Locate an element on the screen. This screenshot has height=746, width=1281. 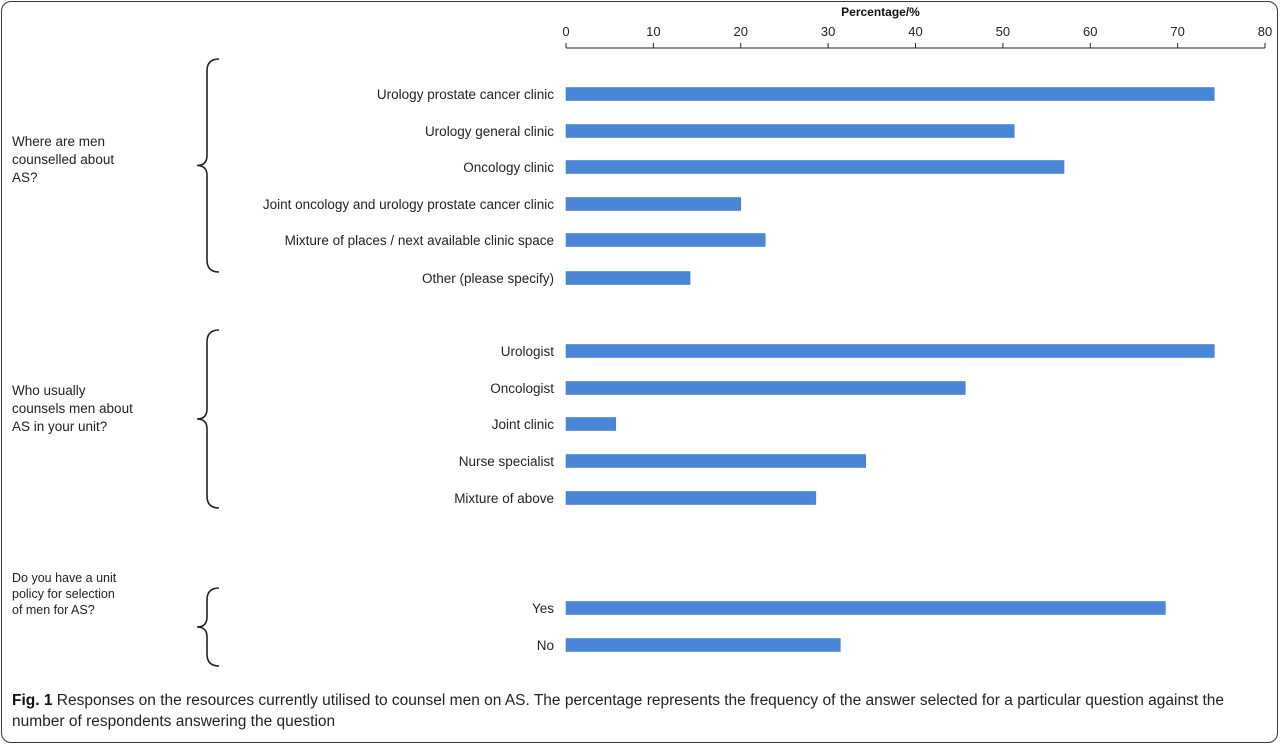
x-tick-label: 30 is located at coordinates (828, 31).